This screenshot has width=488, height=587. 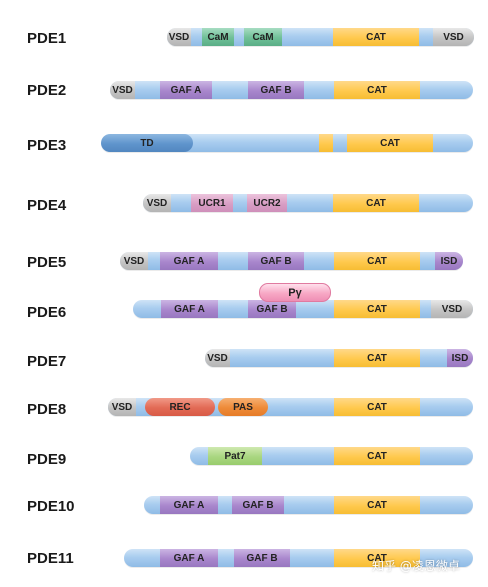 I want to click on pde4-domain-bar: VSD UCR1 UCR2 CAT, so click(x=308, y=203).